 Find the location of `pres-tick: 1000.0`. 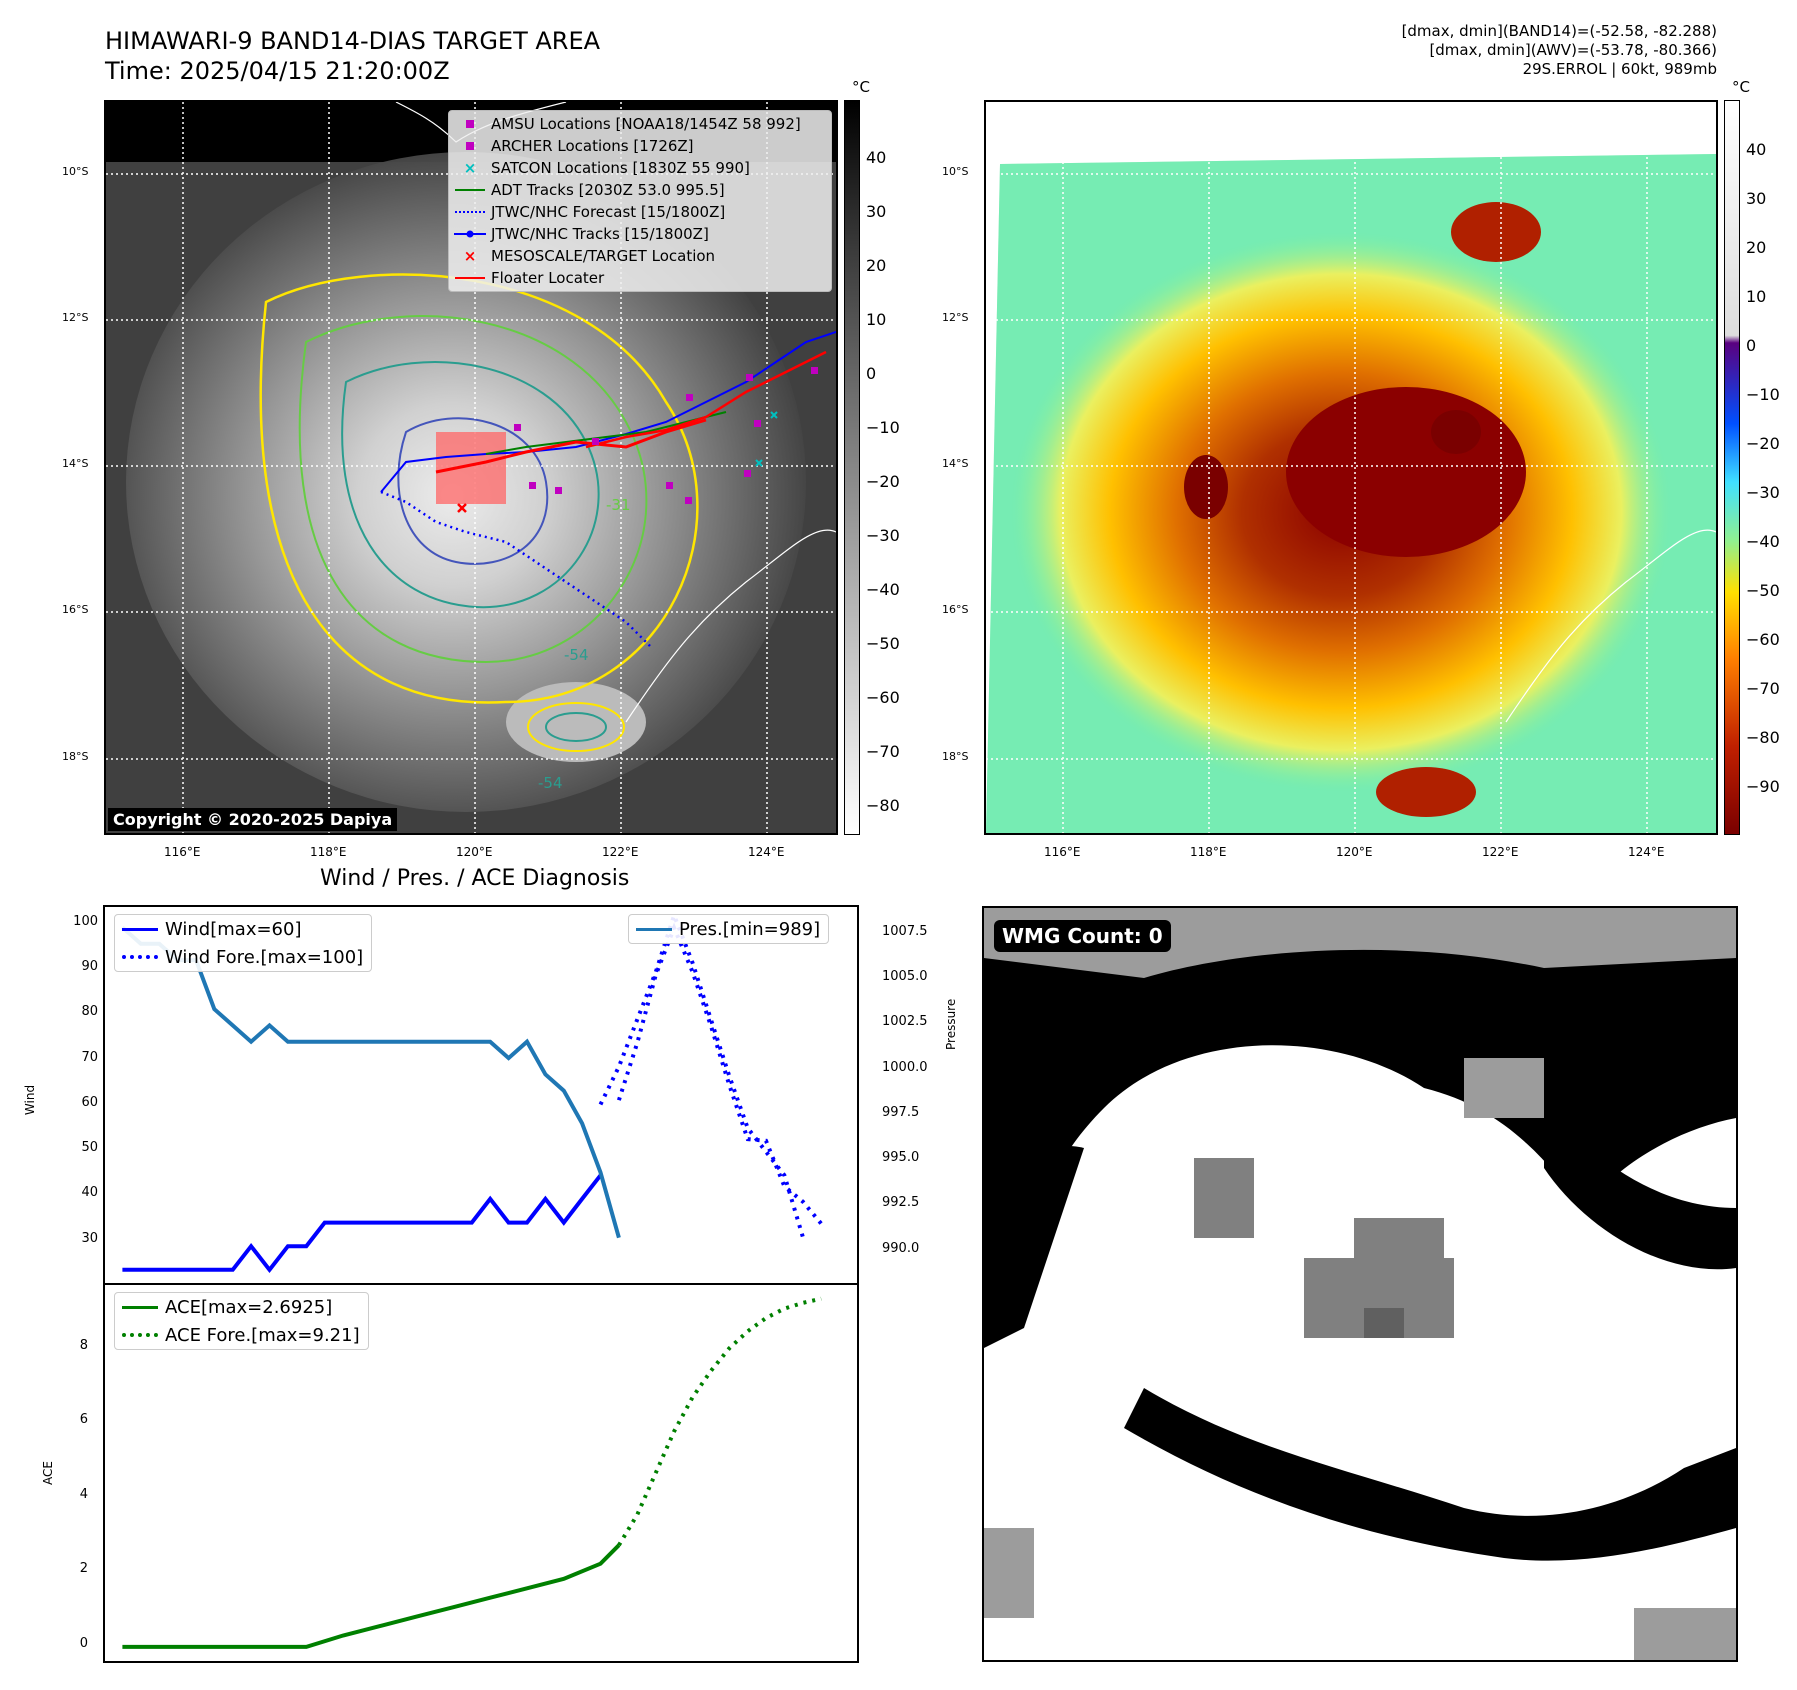

pres-tick: 1000.0 is located at coordinates (905, 1067).